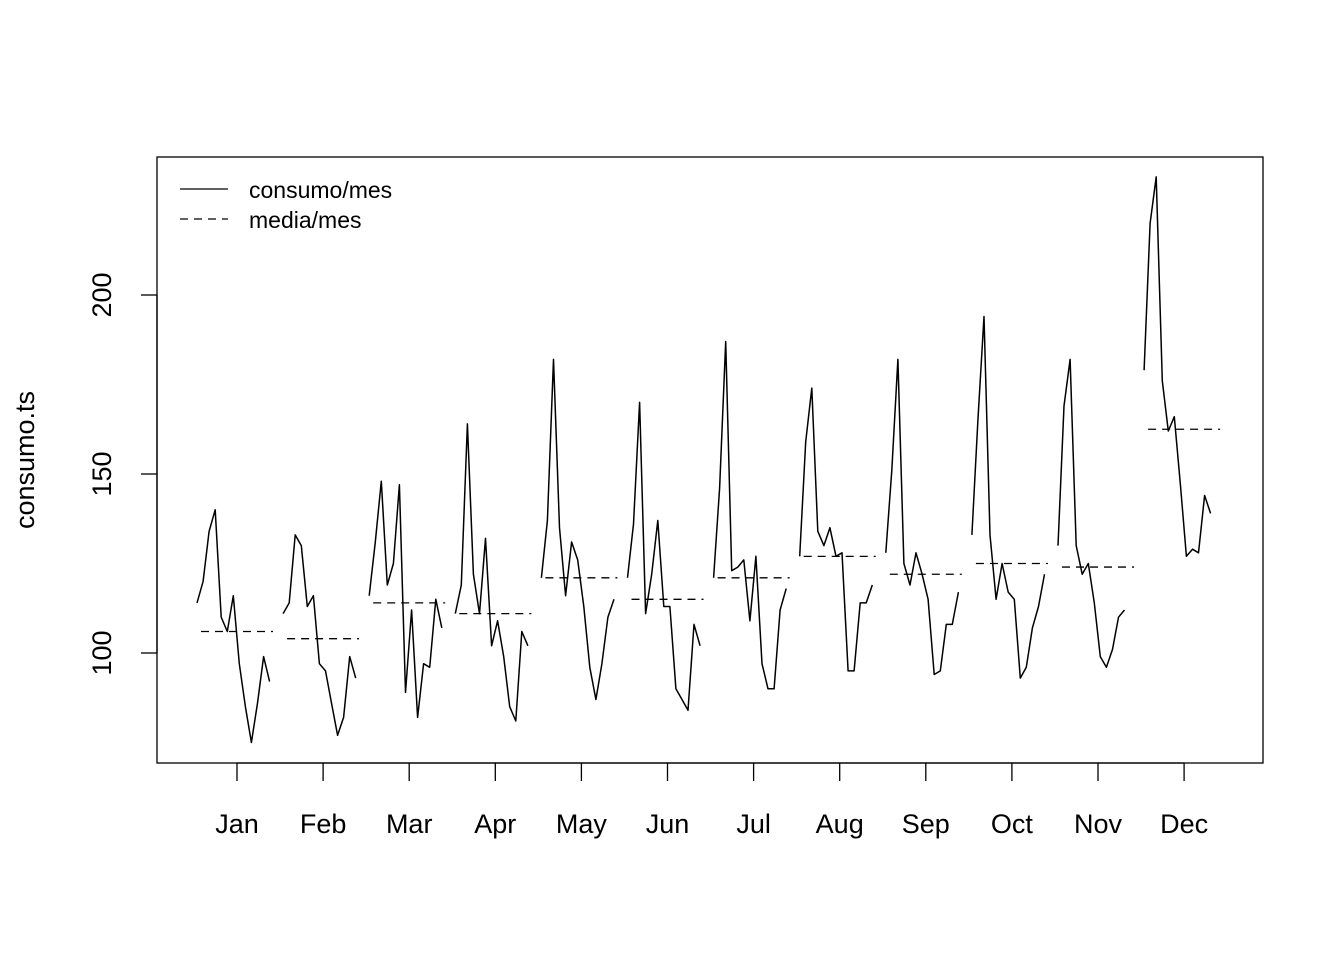 Image resolution: width=1344 pixels, height=960 pixels. What do you see at coordinates (926, 824) in the screenshot?
I see `x-tick-label-sep: Sep` at bounding box center [926, 824].